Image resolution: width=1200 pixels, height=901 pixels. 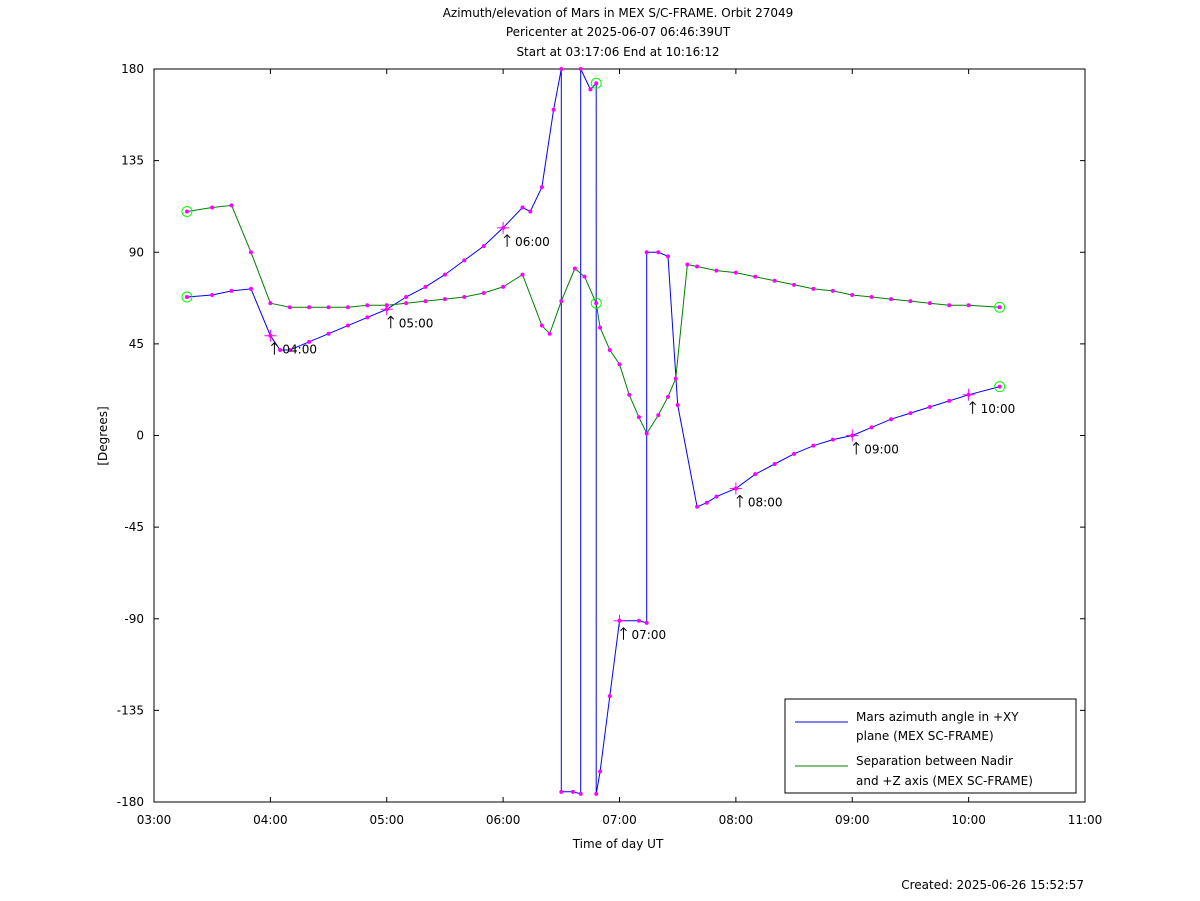 What do you see at coordinates (881, 450) in the screenshot?
I see `hour-annotation-label: 09:00` at bounding box center [881, 450].